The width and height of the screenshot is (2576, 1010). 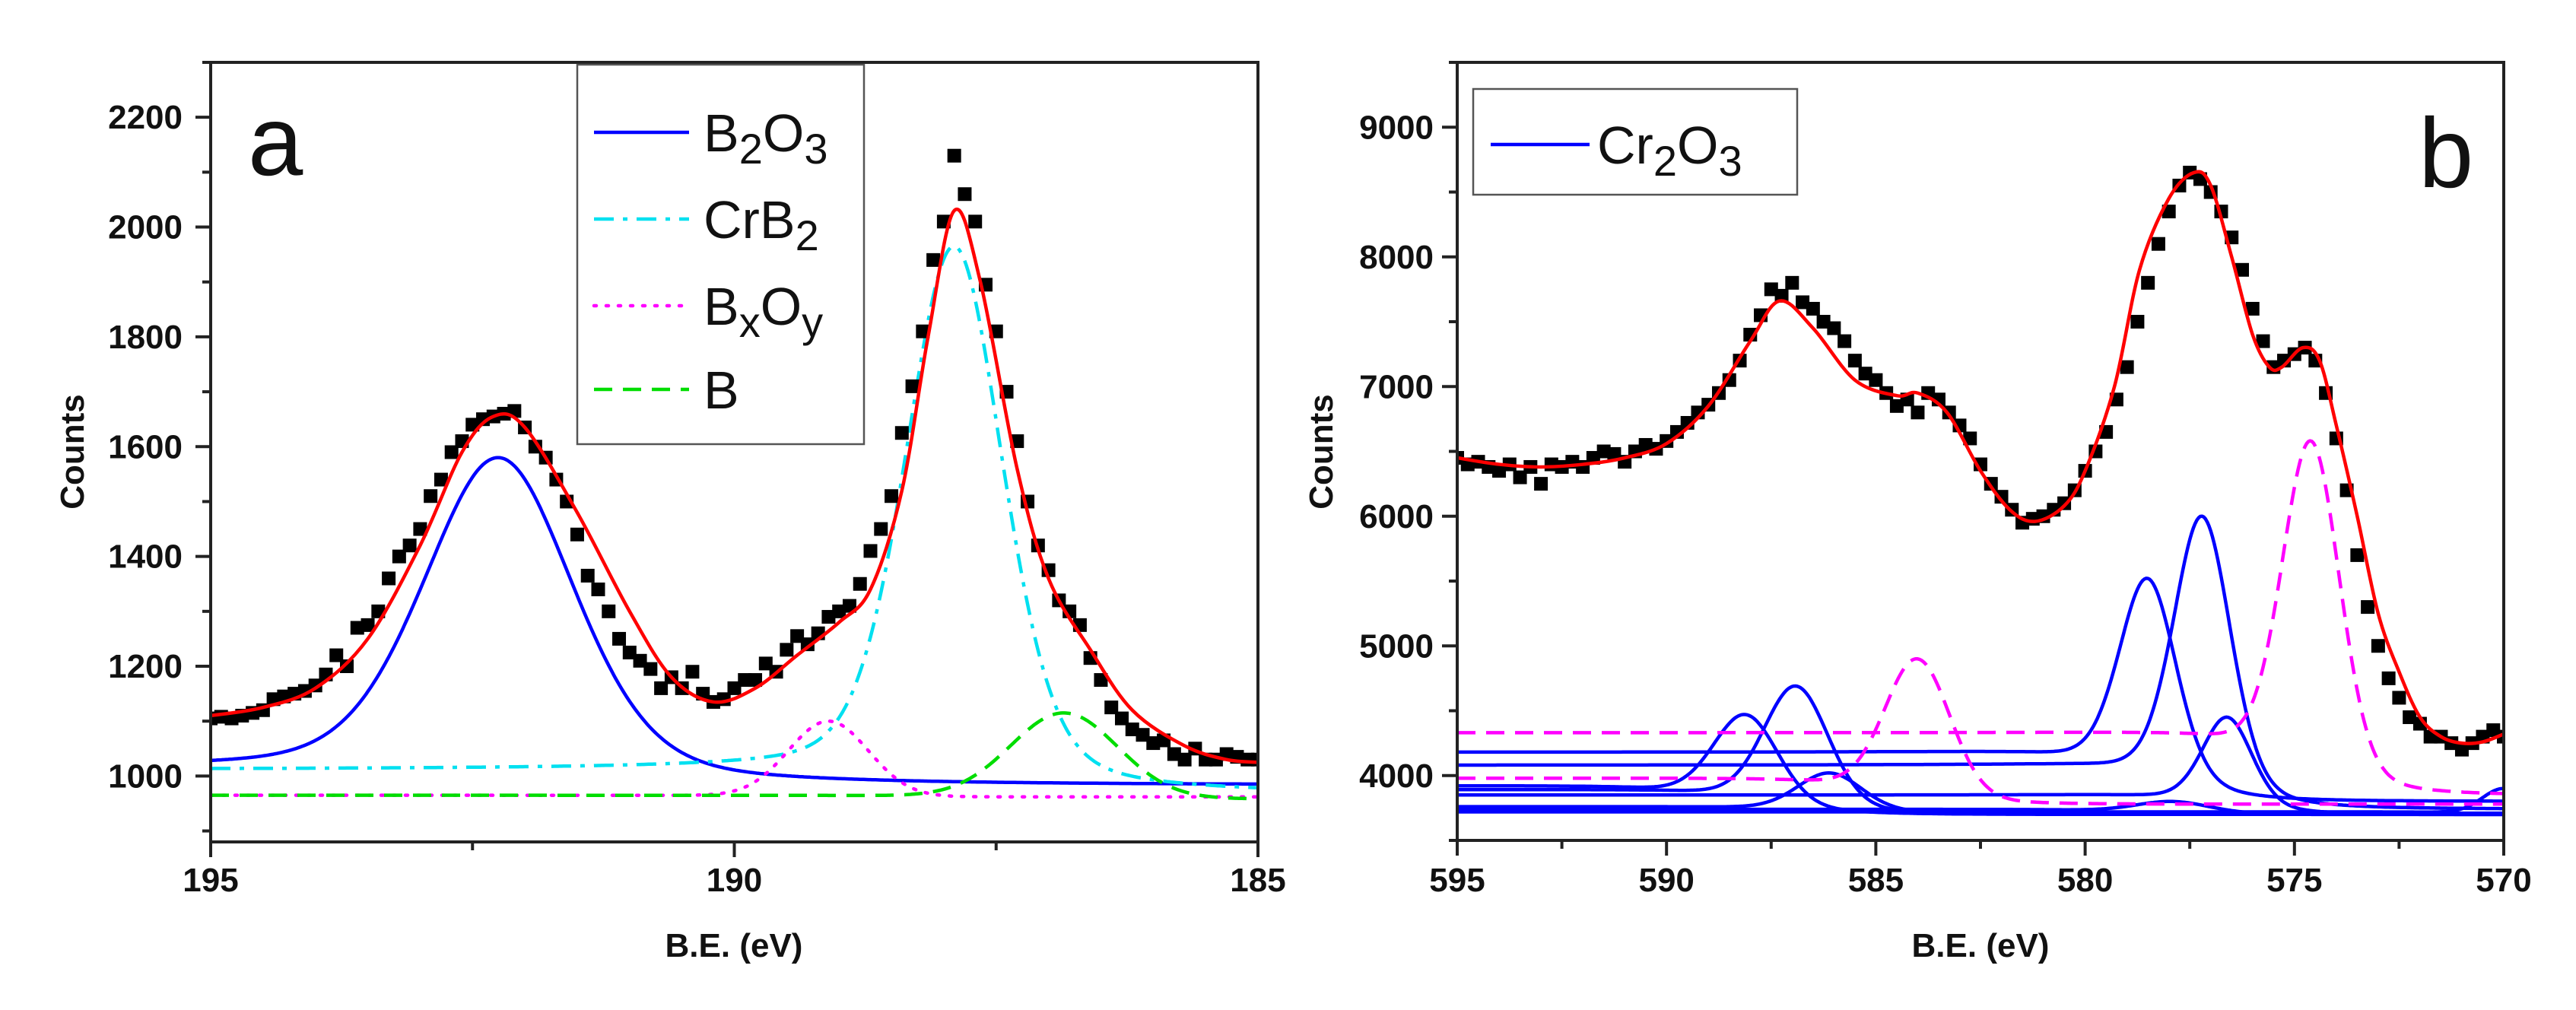 I want to click on legend-subscript: x, so click(x=750, y=322).